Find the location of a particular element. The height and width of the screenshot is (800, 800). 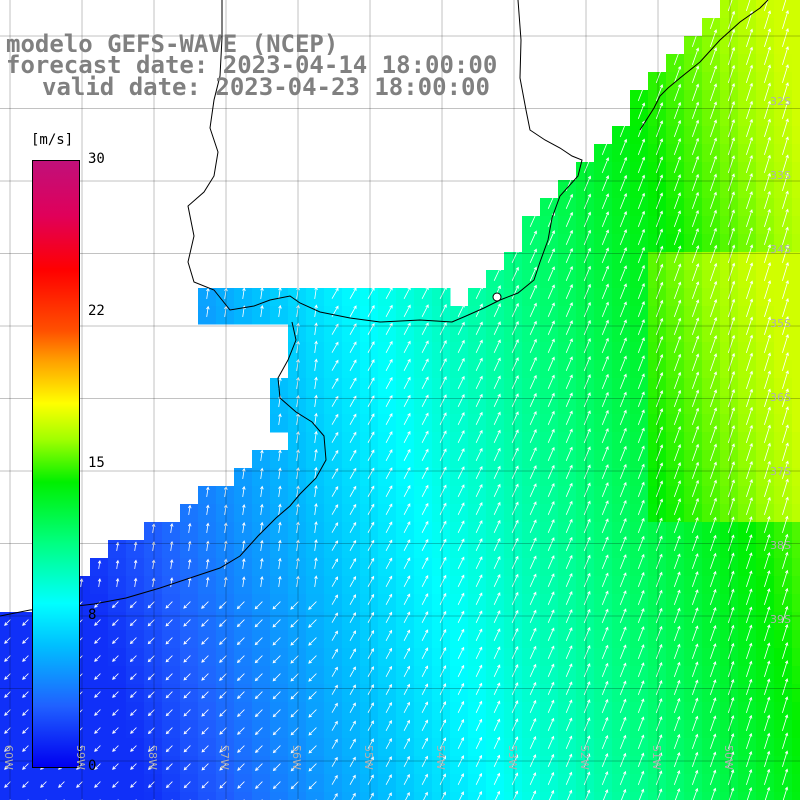

longitude-label: 60W is located at coordinates (8, 757).